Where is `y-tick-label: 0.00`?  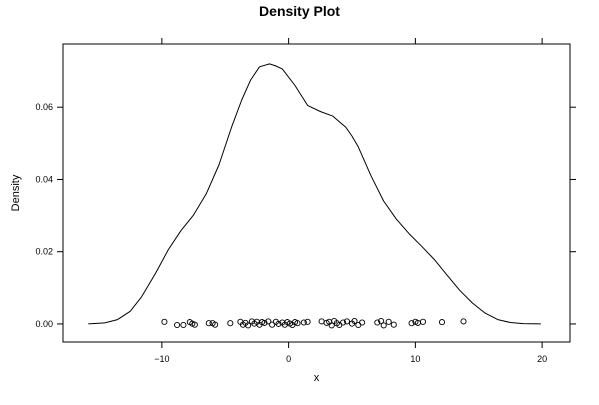 y-tick-label: 0.00 is located at coordinates (44, 324).